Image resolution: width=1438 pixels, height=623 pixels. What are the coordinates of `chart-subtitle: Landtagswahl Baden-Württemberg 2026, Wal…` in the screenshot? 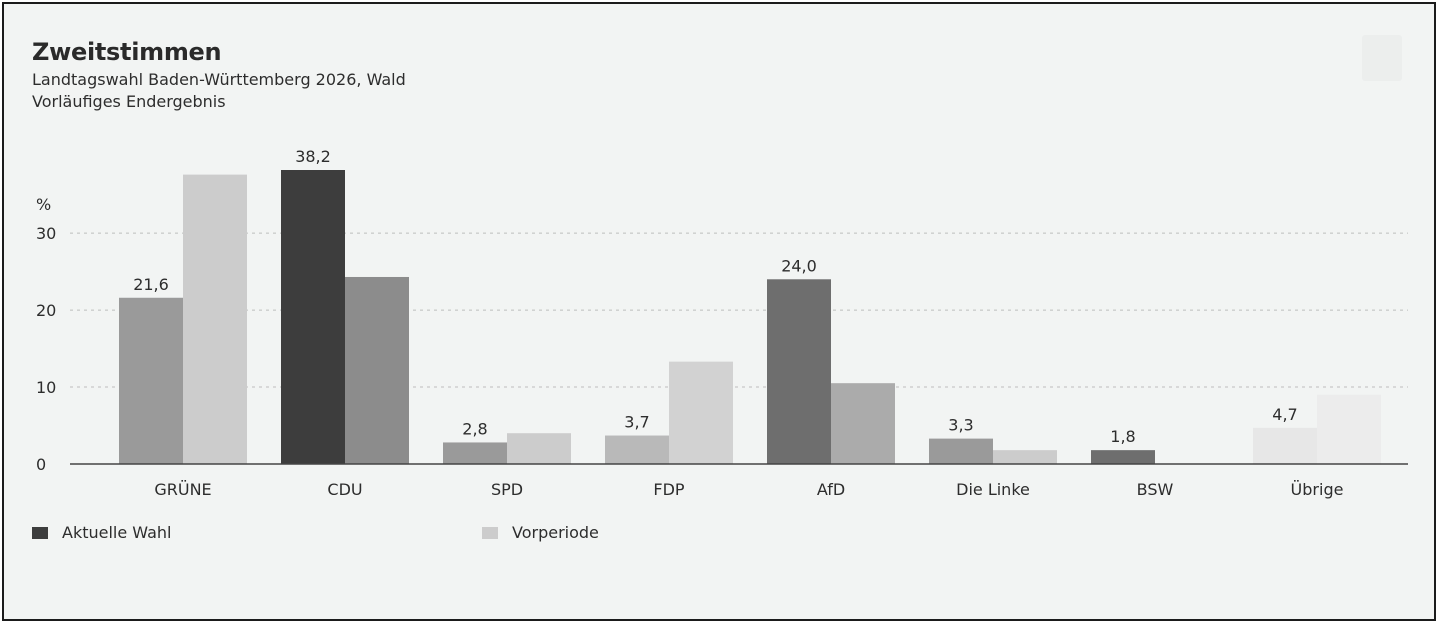 It's located at (219, 79).